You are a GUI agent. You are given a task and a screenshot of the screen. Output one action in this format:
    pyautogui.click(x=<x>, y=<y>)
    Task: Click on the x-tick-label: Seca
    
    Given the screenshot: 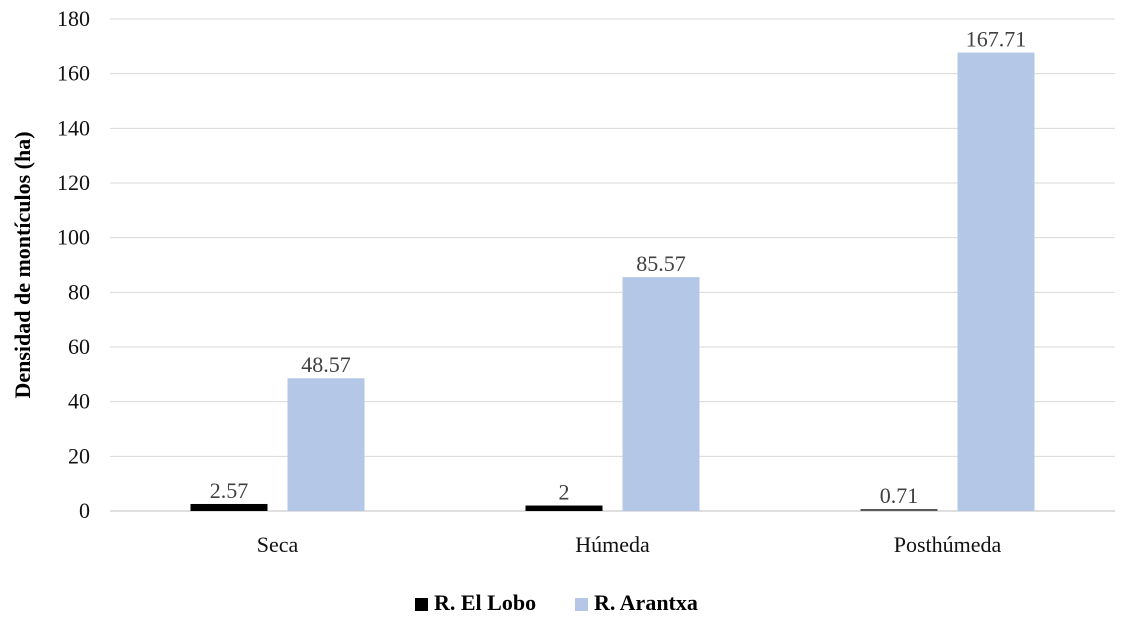 What is the action you would take?
    pyautogui.click(x=278, y=544)
    